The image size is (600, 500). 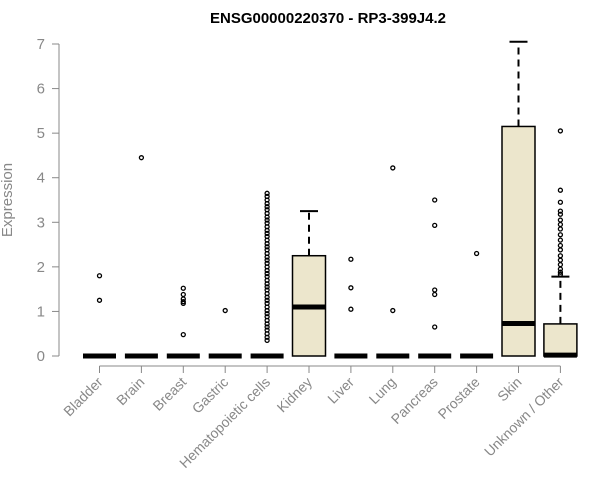 I want to click on chart-title: ENSG00000220370 - RP3-399J4.2, so click(x=328, y=18).